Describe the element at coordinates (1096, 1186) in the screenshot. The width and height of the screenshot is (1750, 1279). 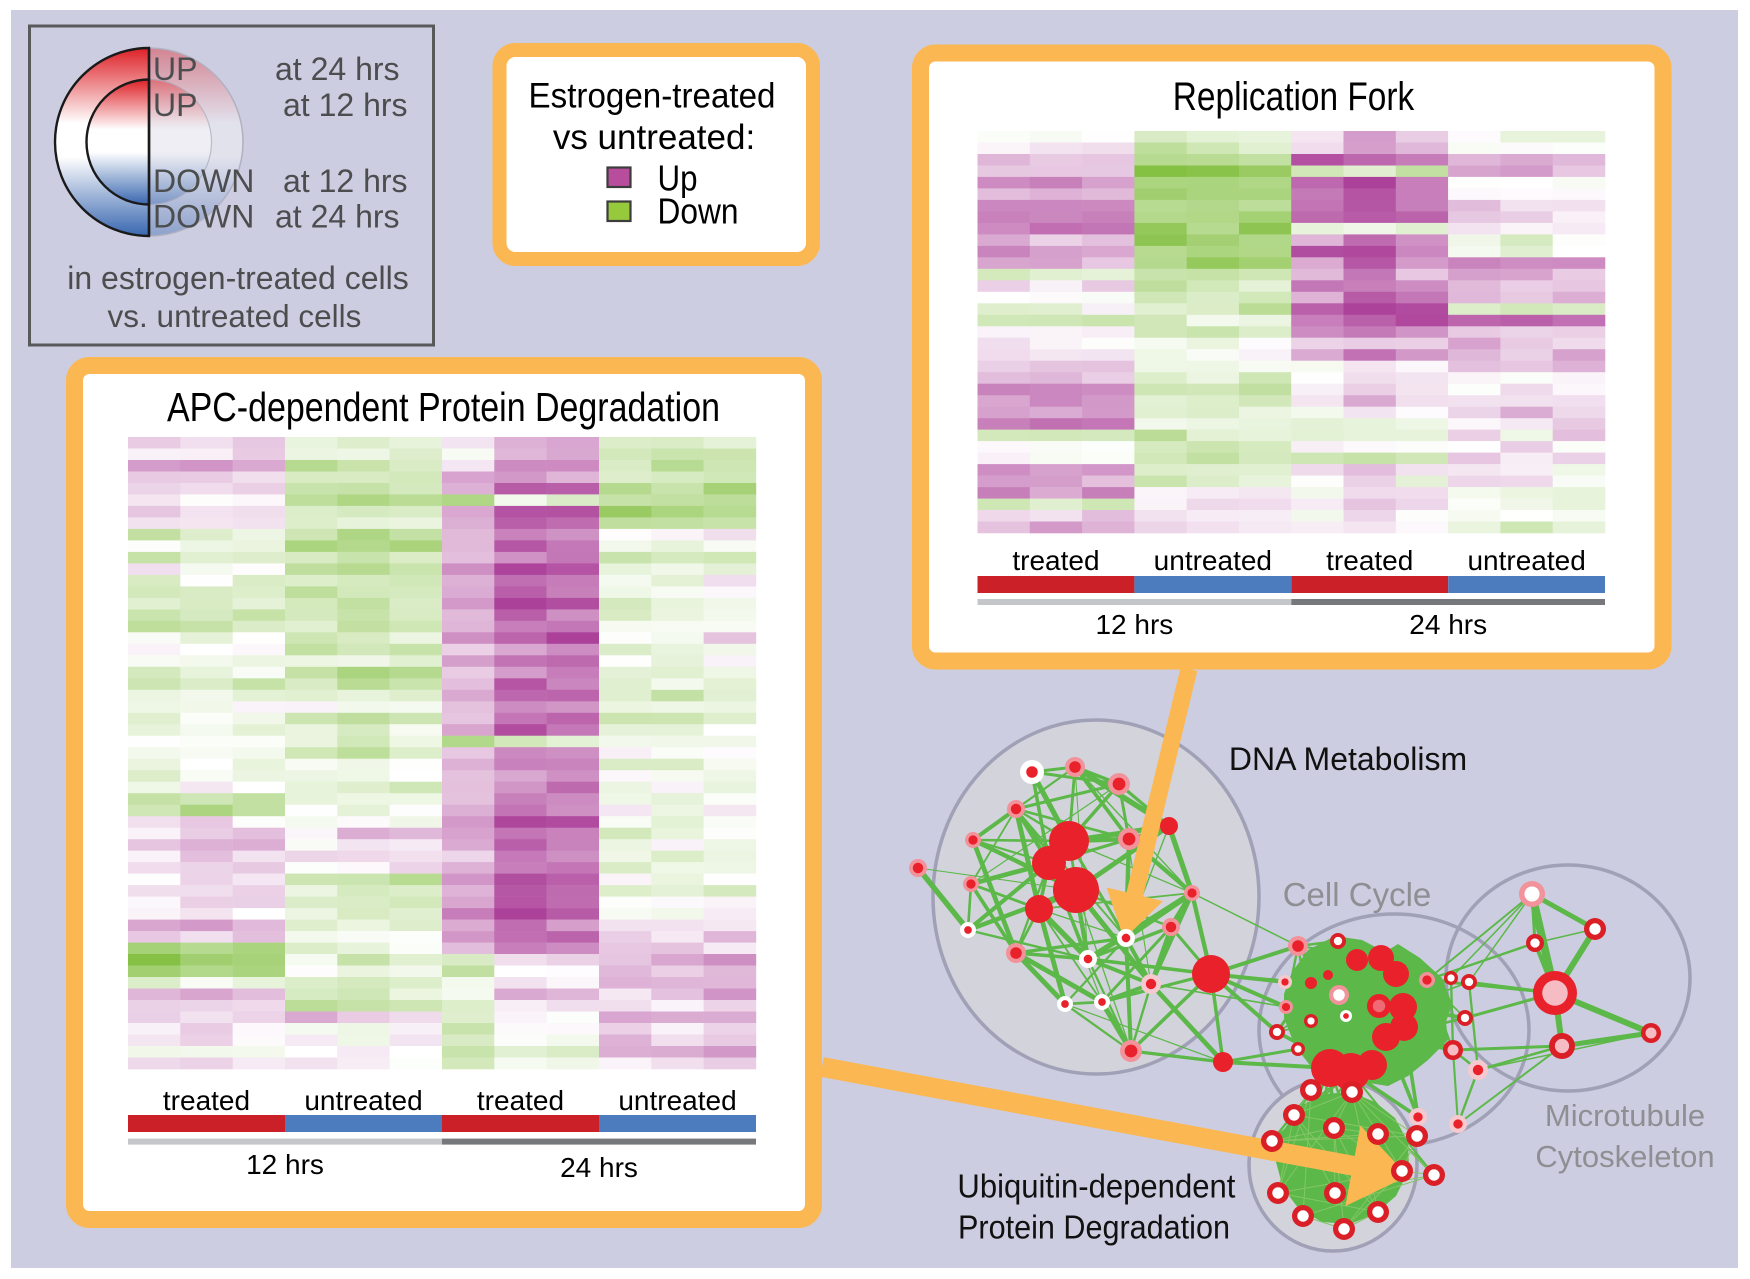
I see `svg-text: Ubiquitin-dependent` at that location.